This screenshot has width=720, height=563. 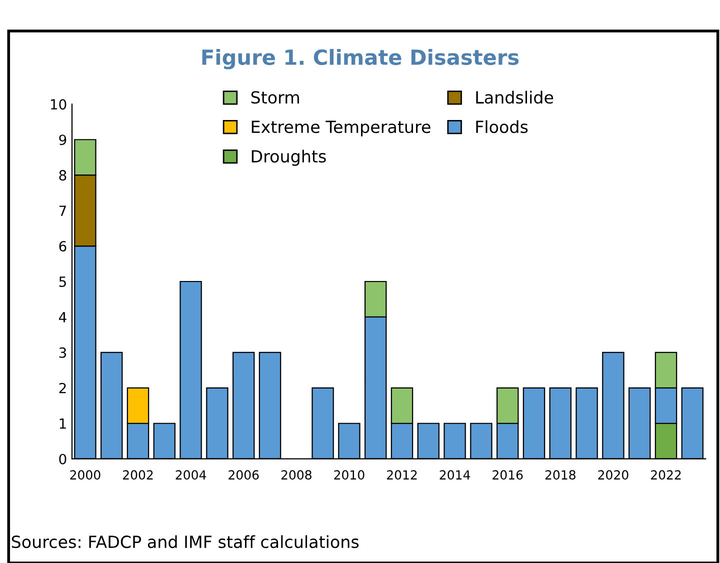 I want to click on y-tick-label: 8, so click(x=62, y=175).